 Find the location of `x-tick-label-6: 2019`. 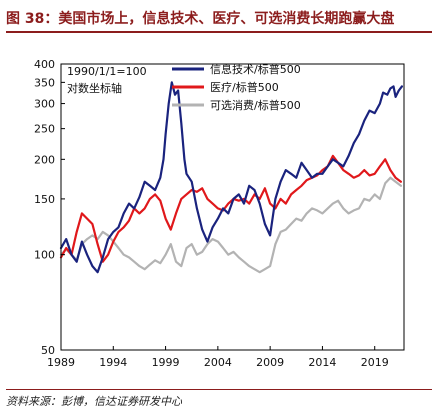

x-tick-label-6: 2019 is located at coordinates (375, 362).